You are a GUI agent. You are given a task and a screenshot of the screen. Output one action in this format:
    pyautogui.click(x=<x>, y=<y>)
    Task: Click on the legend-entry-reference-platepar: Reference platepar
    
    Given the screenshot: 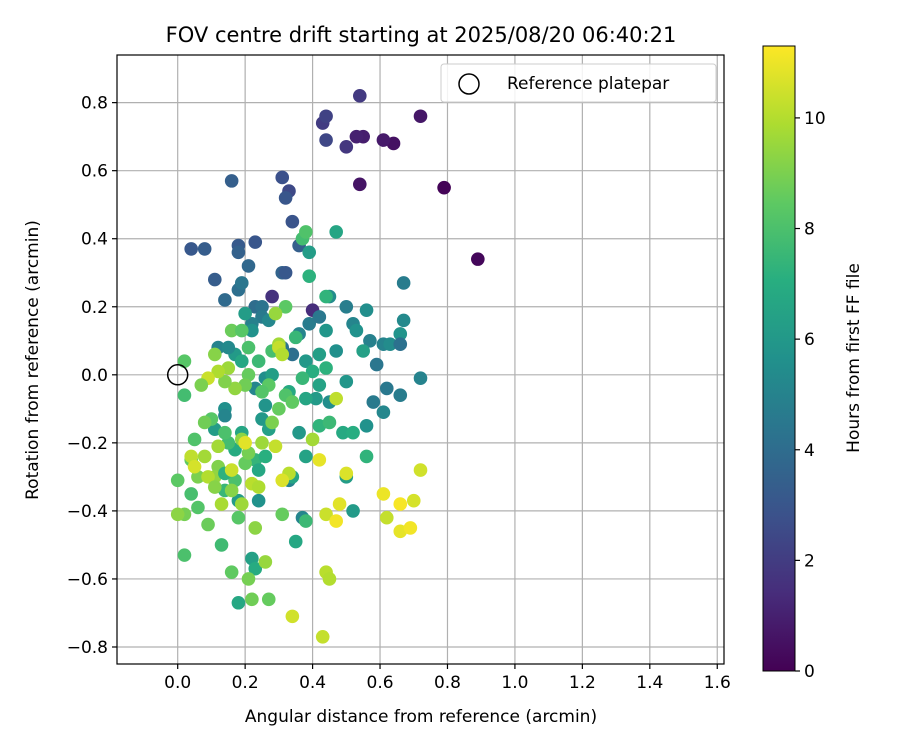 What is the action you would take?
    pyautogui.click(x=588, y=84)
    